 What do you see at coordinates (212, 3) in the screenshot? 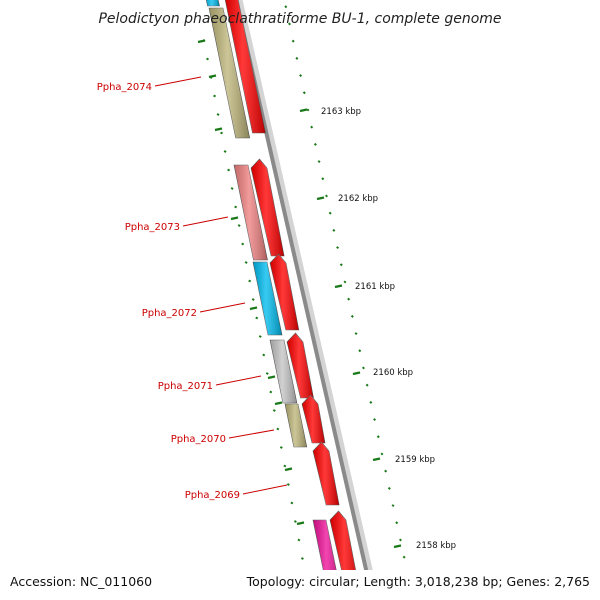
I see `gene-cog-cyan-top` at bounding box center [212, 3].